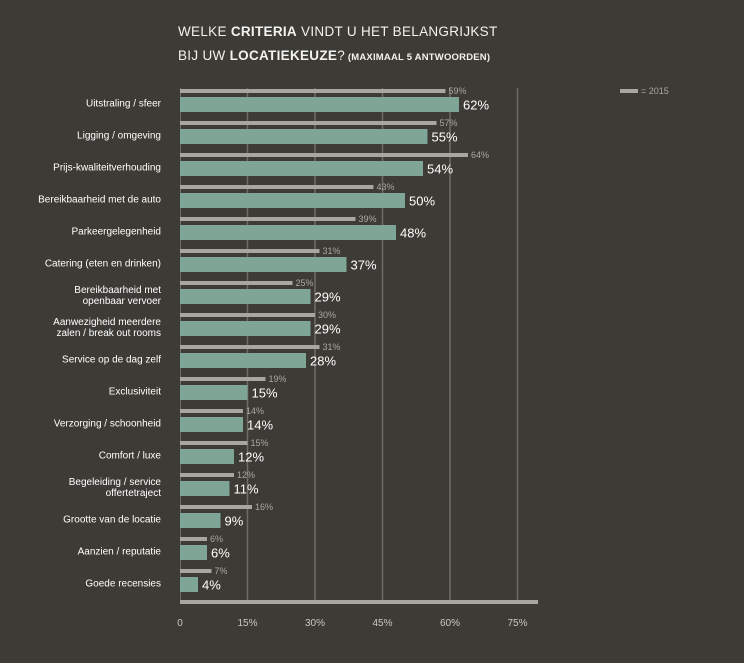 The height and width of the screenshot is (663, 744). What do you see at coordinates (246, 489) in the screenshot?
I see `data-label-current: 11%` at bounding box center [246, 489].